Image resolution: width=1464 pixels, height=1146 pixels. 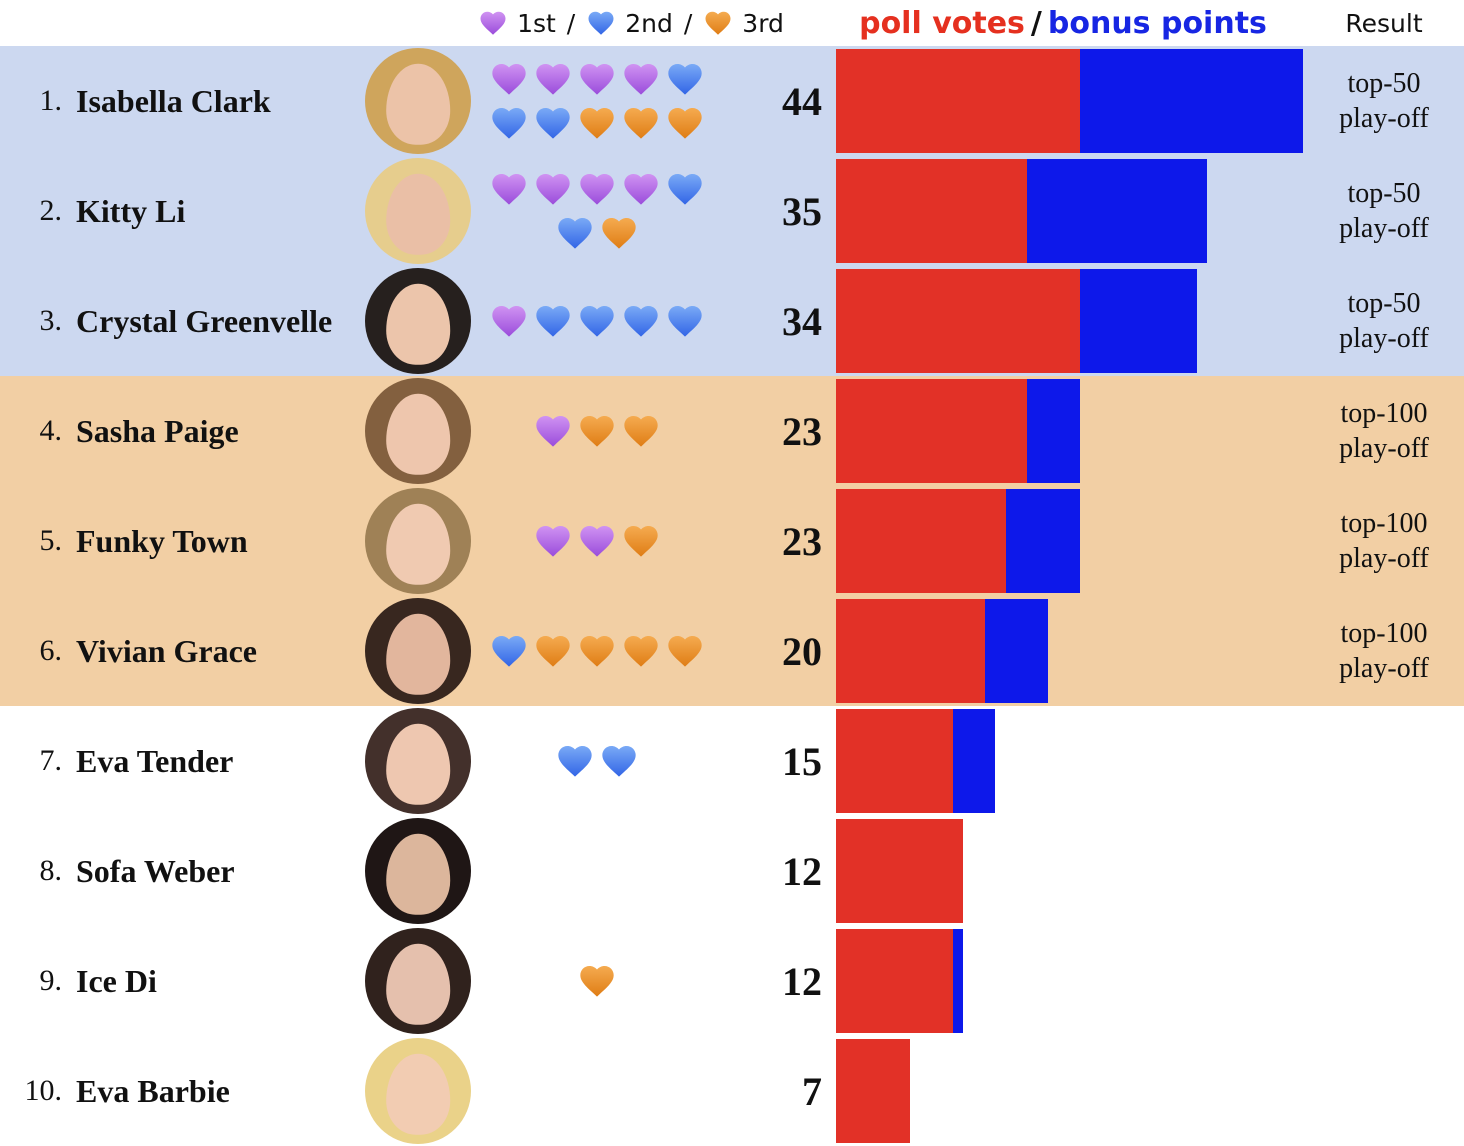 I want to click on contestant-name: Kitty Li, so click(x=131, y=210).